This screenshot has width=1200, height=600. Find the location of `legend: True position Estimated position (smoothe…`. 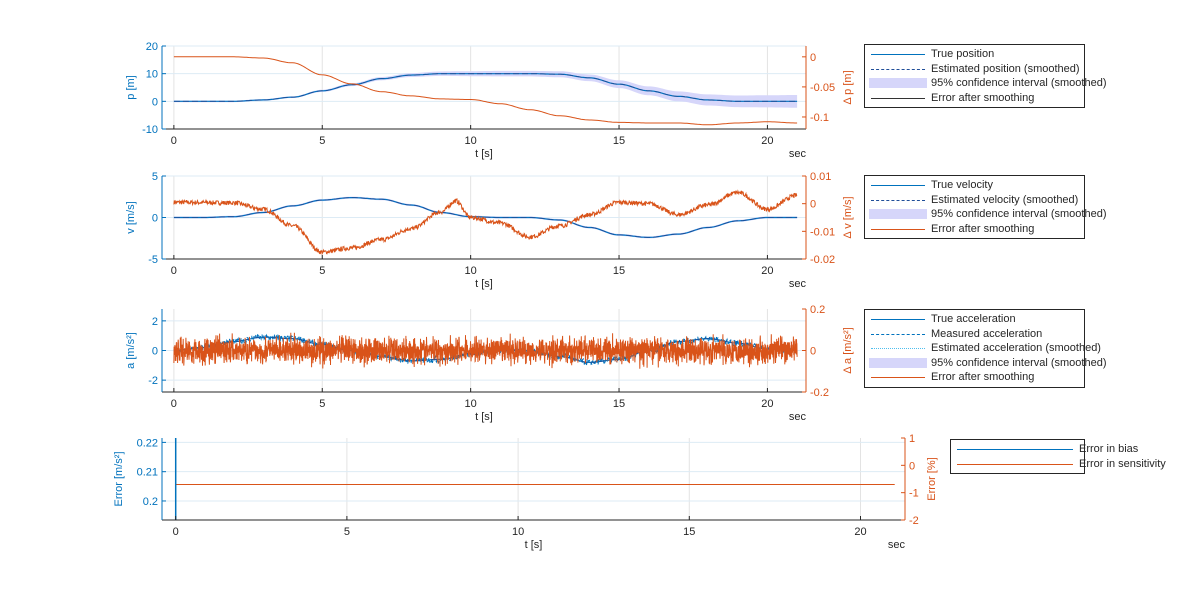

legend: True position Estimated position (smoothe… is located at coordinates (985, 76).